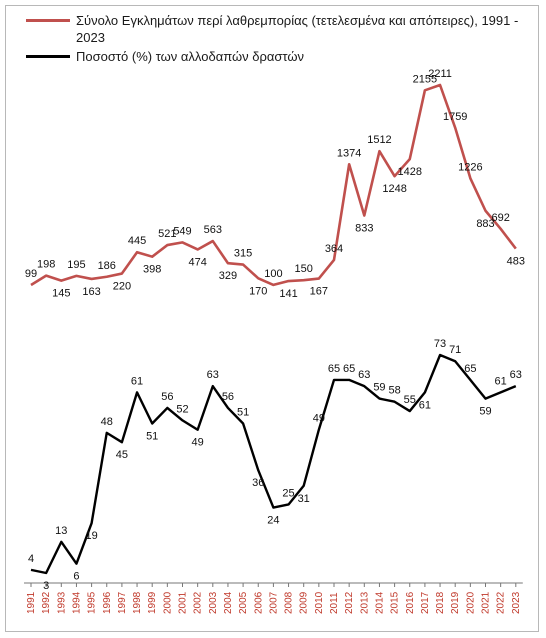 This screenshot has height=638, width=546. Describe the element at coordinates (273, 521) in the screenshot. I see `data-label-foreign-percentage: 24` at that location.